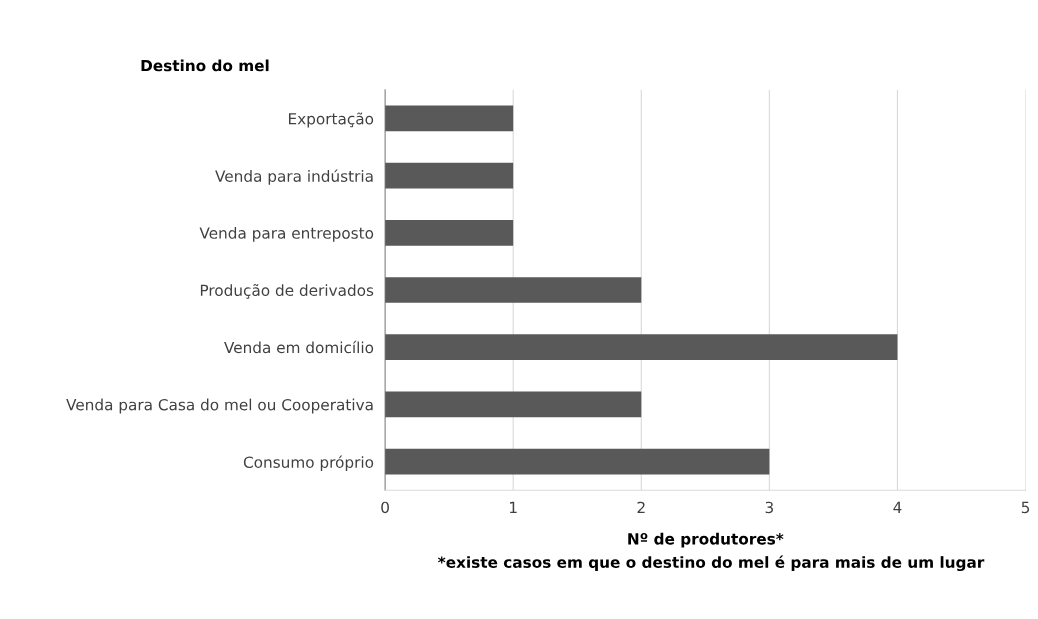  What do you see at coordinates (205, 65) in the screenshot?
I see `text: Destino do mel` at bounding box center [205, 65].